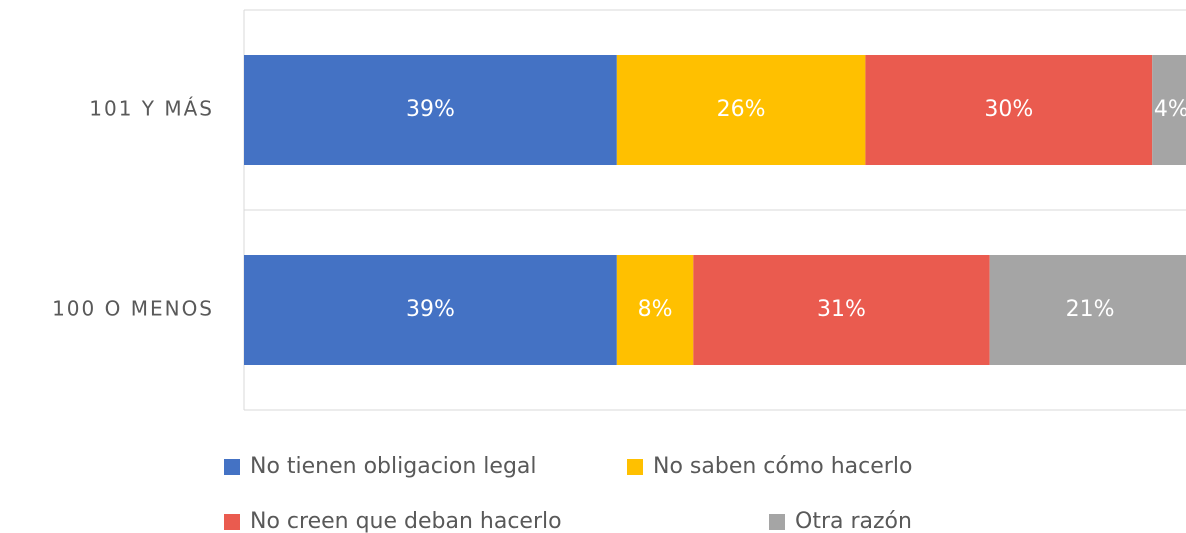 This screenshot has width=1186, height=533. What do you see at coordinates (393, 466) in the screenshot?
I see `legend-label: No tienen obligacion legal` at bounding box center [393, 466].